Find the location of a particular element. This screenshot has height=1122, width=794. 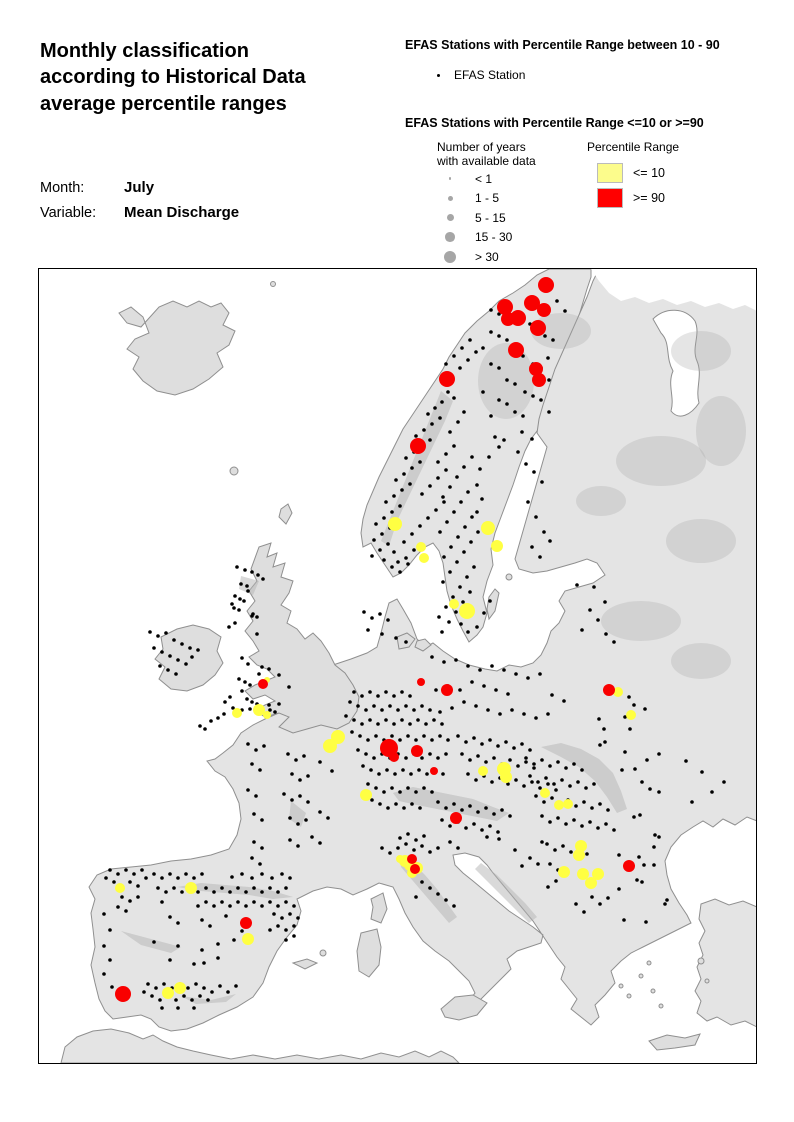

percentile-legend-title: Percentile Range is located at coordinates (633, 147).